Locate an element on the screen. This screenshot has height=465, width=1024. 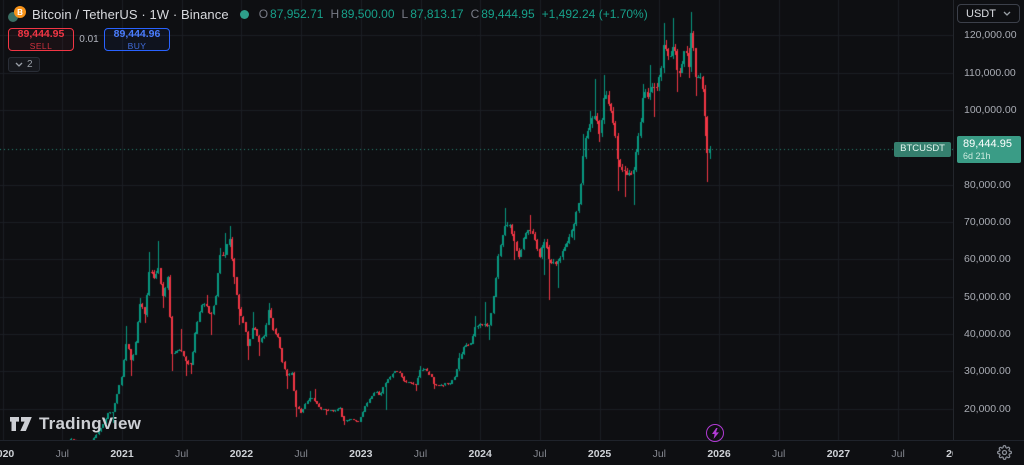
price-axis-label: 50,000.00 is located at coordinates (987, 296).